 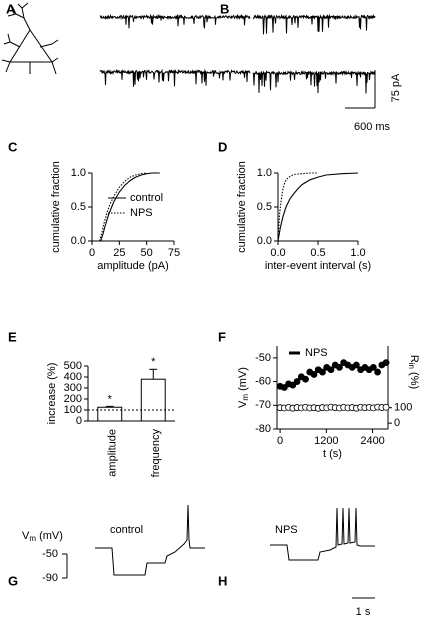 I want to click on label-part: R, so click(x=414, y=359).